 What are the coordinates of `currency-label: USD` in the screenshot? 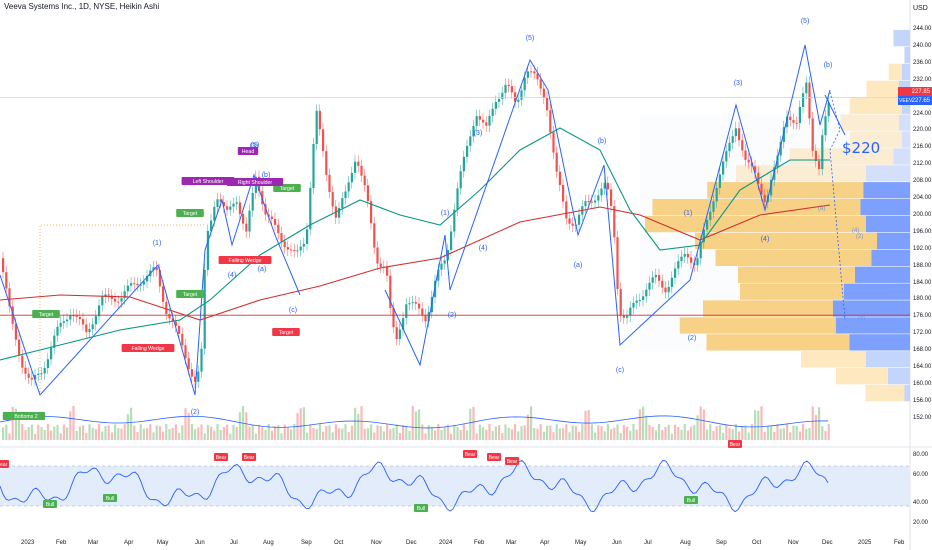 It's located at (920, 8).